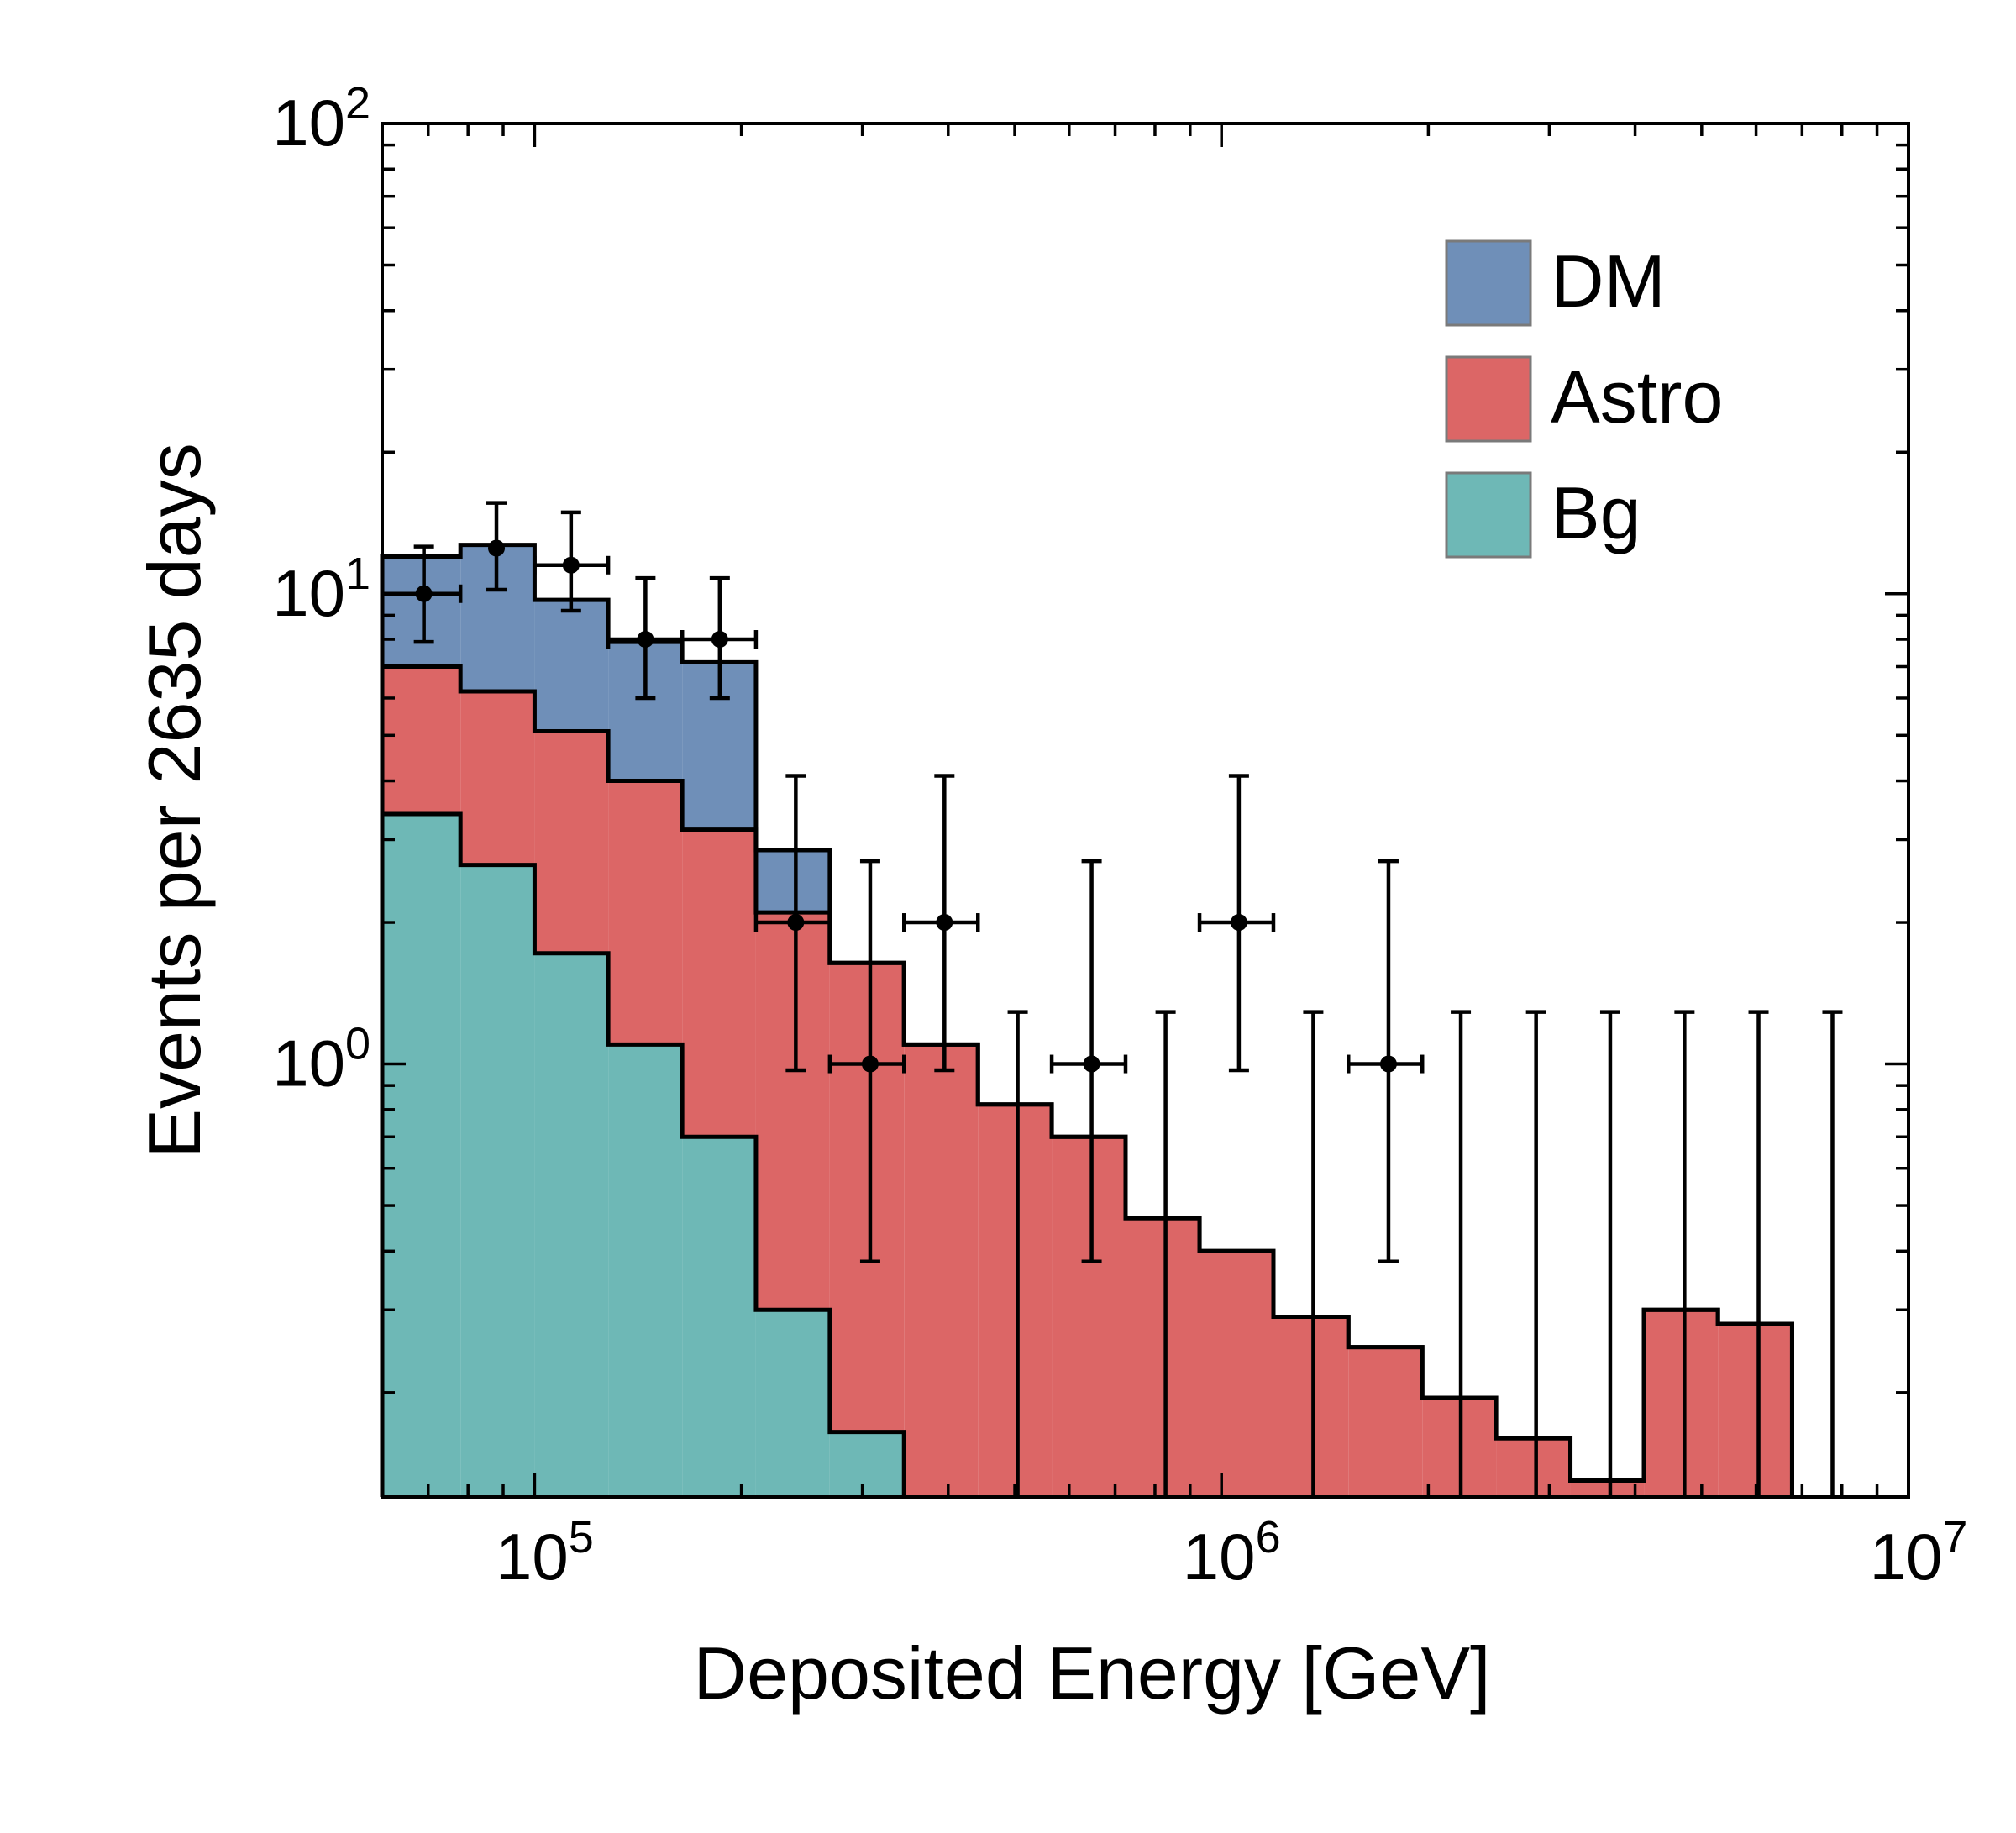 The image size is (2016, 1833). I want to click on legend-swatch-astro, so click(1488, 399).